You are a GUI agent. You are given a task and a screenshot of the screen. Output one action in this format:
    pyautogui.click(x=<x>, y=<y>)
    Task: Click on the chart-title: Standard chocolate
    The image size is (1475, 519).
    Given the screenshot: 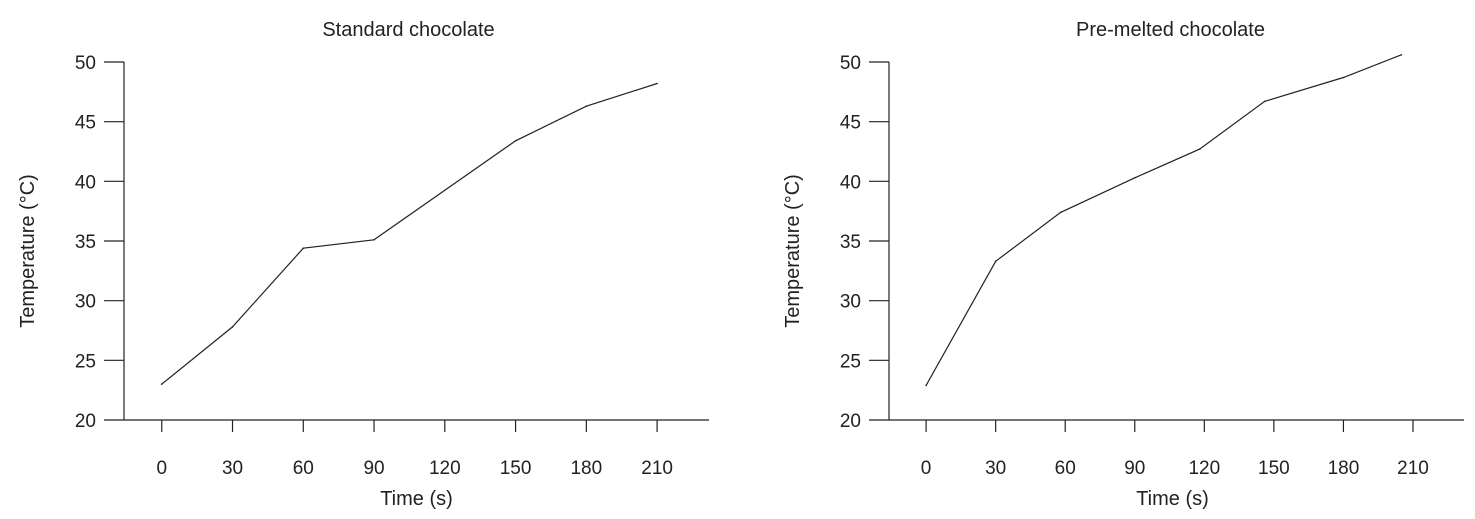 What is the action you would take?
    pyautogui.click(x=408, y=30)
    